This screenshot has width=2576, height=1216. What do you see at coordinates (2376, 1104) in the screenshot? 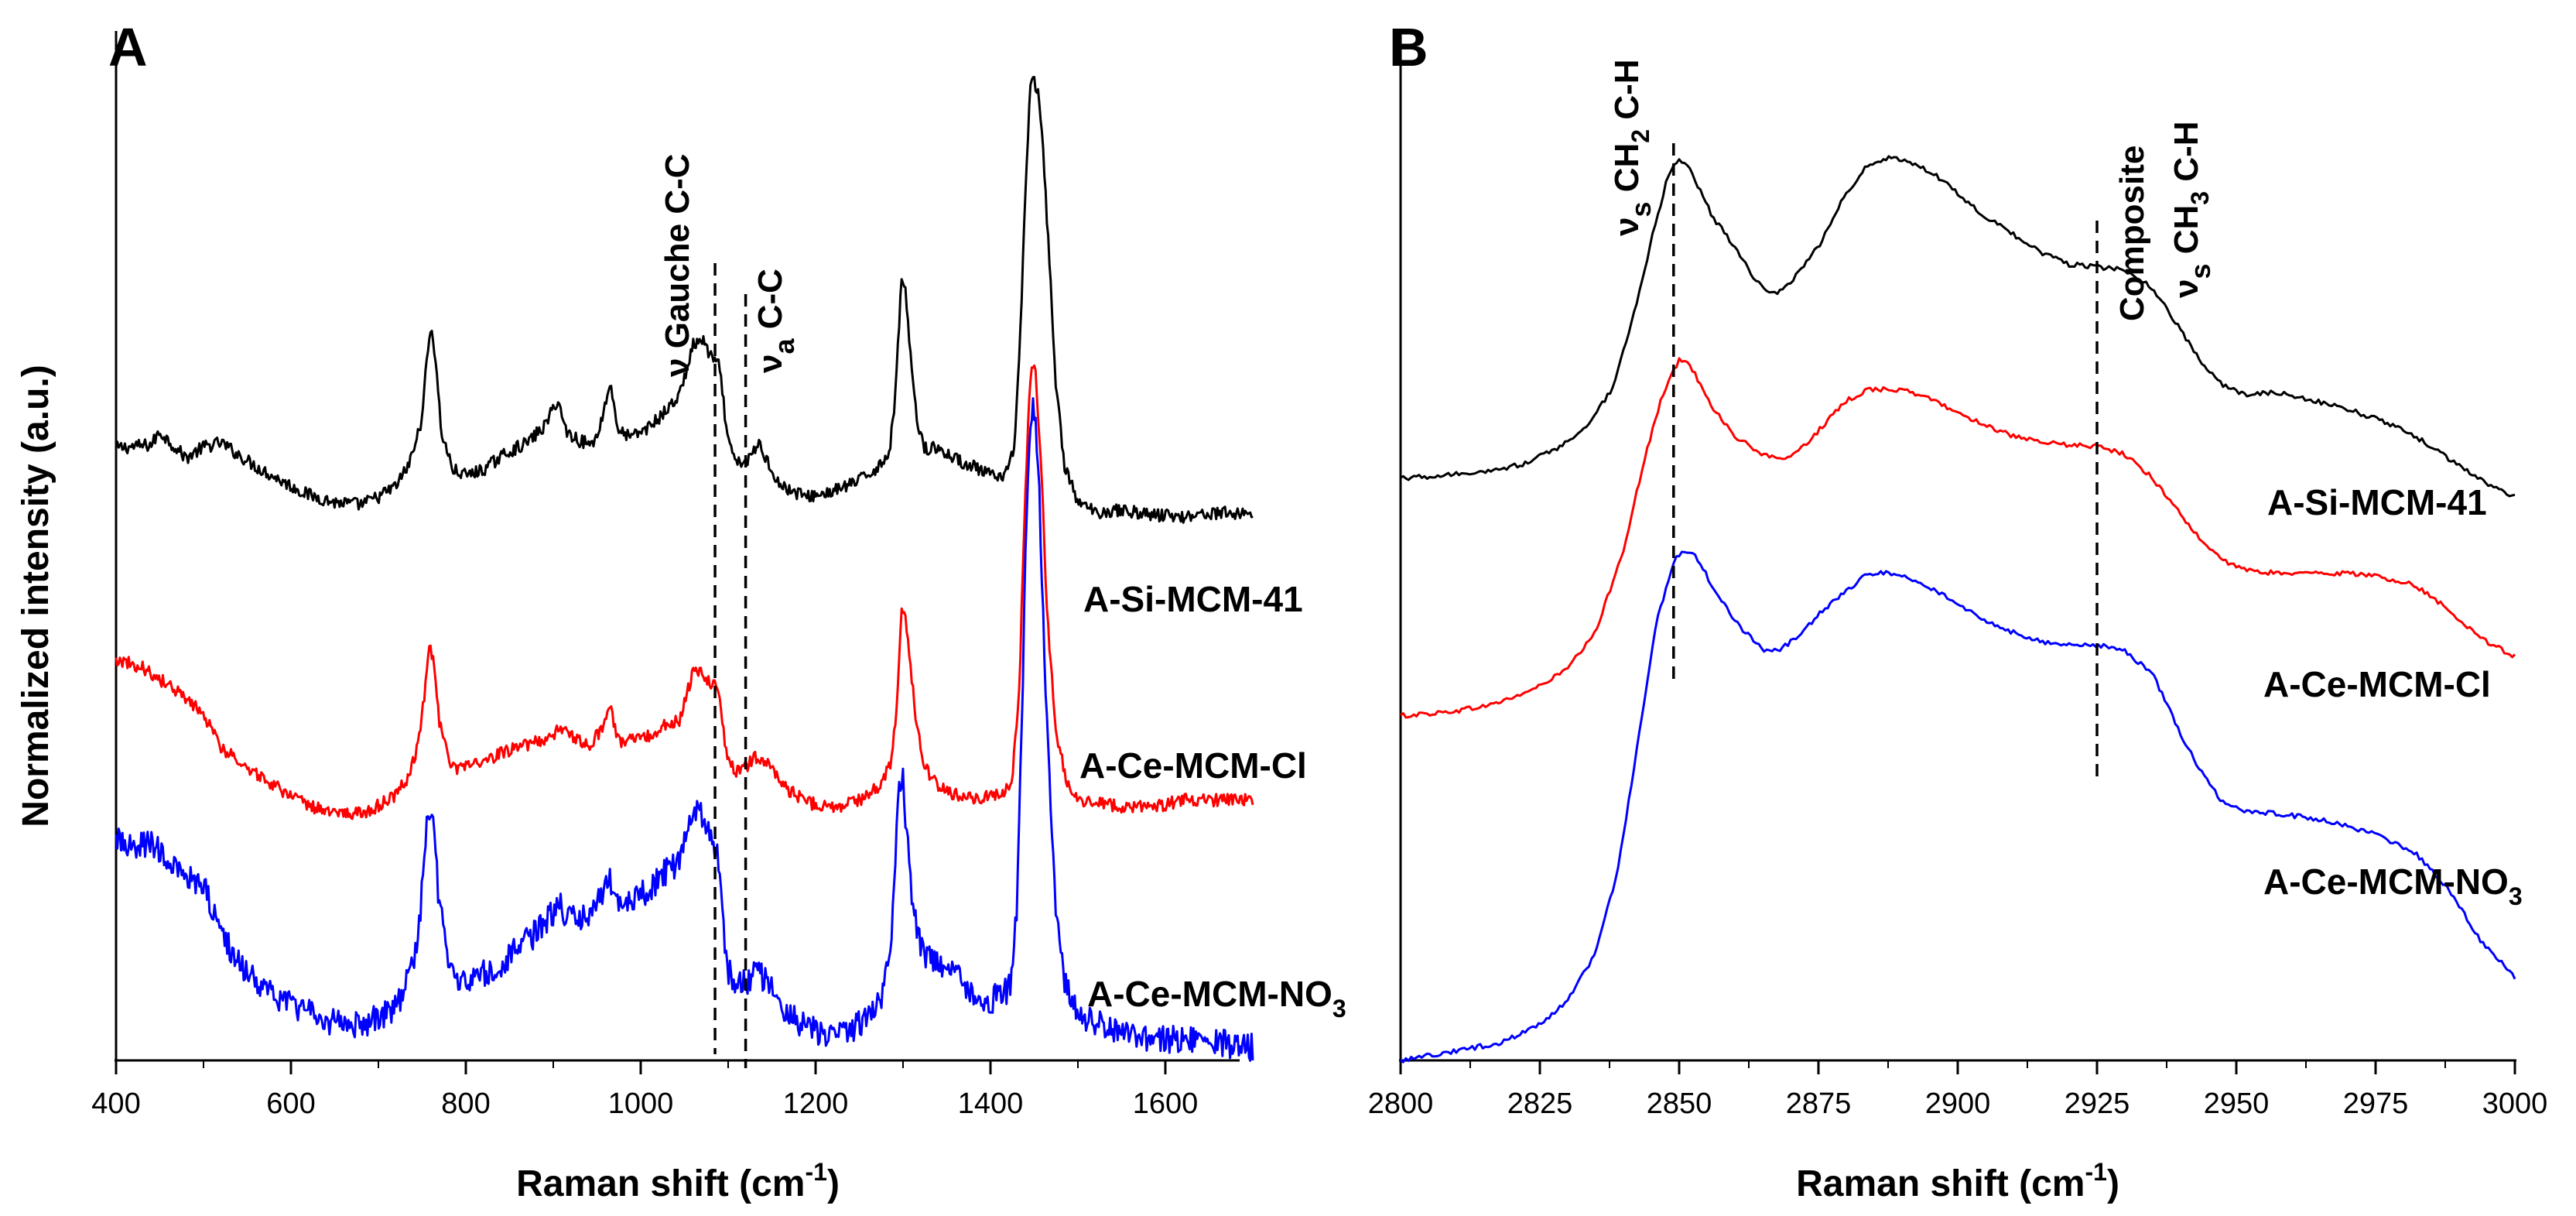
I see `x-tick-label: 2975` at bounding box center [2376, 1104].